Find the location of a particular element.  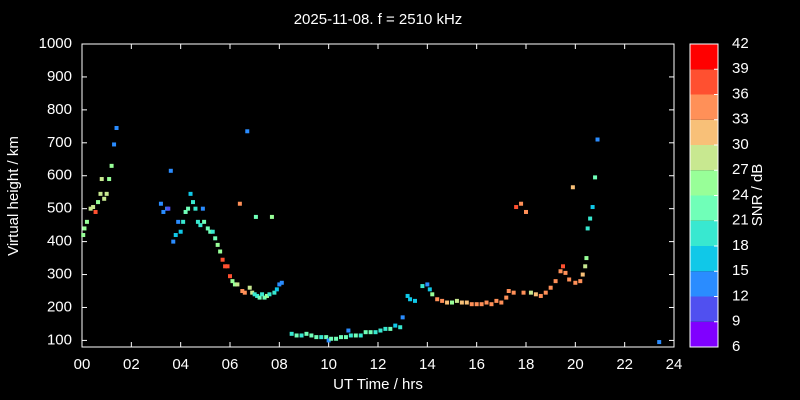

x-tick-label: 24 is located at coordinates (674, 364).